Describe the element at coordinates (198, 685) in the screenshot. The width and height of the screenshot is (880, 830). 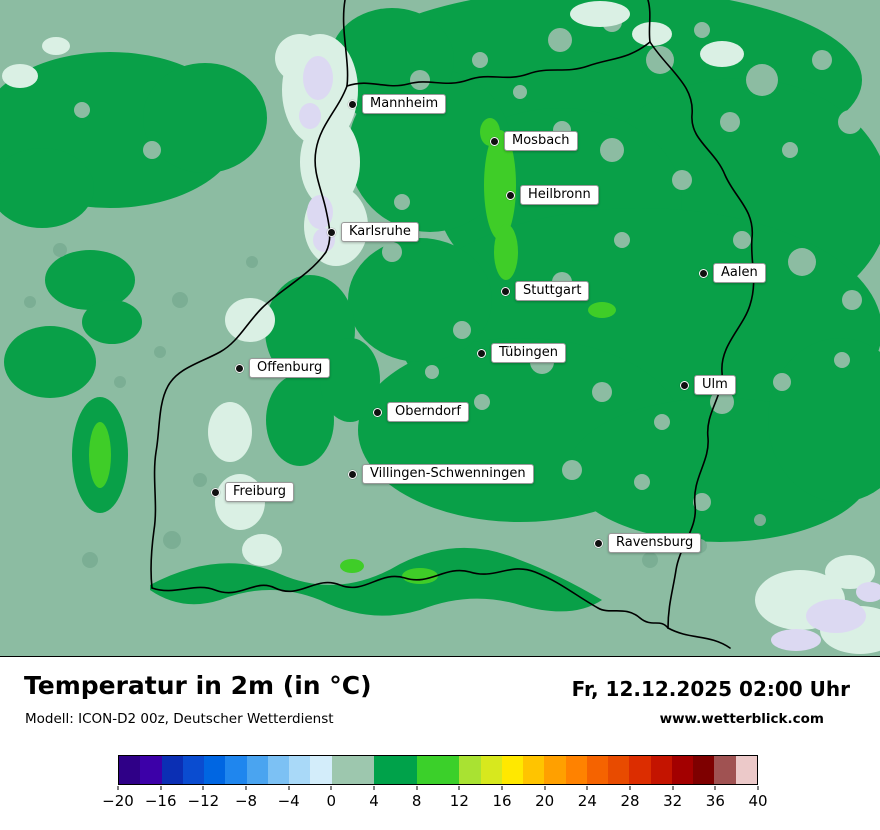
I see `map-title: Temperatur in 2m (in °C)` at that location.